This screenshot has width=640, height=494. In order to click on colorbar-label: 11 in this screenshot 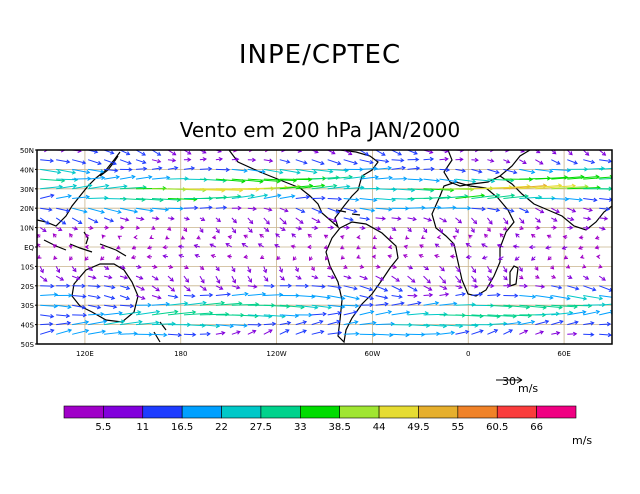, I will do `click(142, 427)`.